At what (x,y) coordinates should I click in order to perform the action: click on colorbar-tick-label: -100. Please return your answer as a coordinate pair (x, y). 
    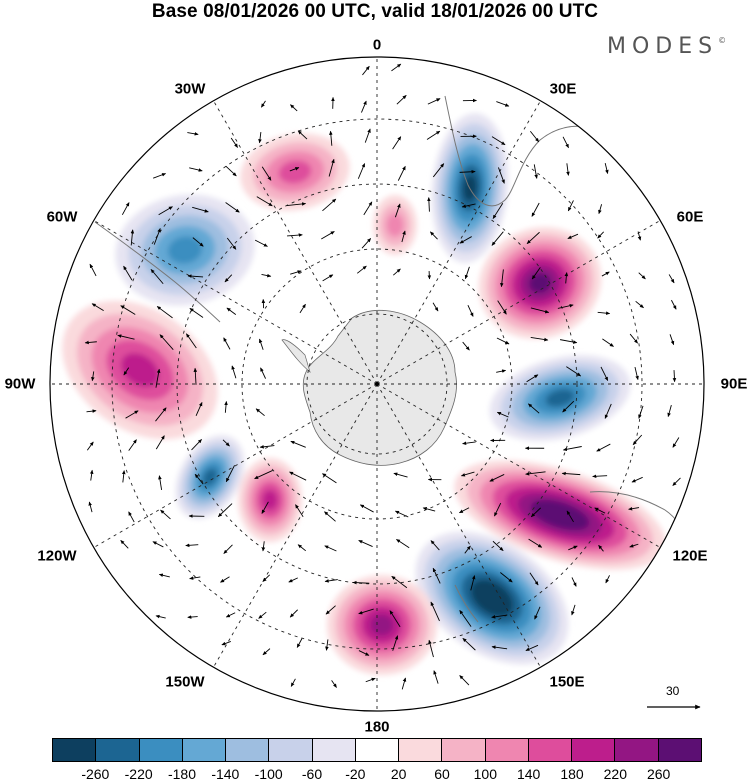
    Looking at the image, I should click on (268, 774).